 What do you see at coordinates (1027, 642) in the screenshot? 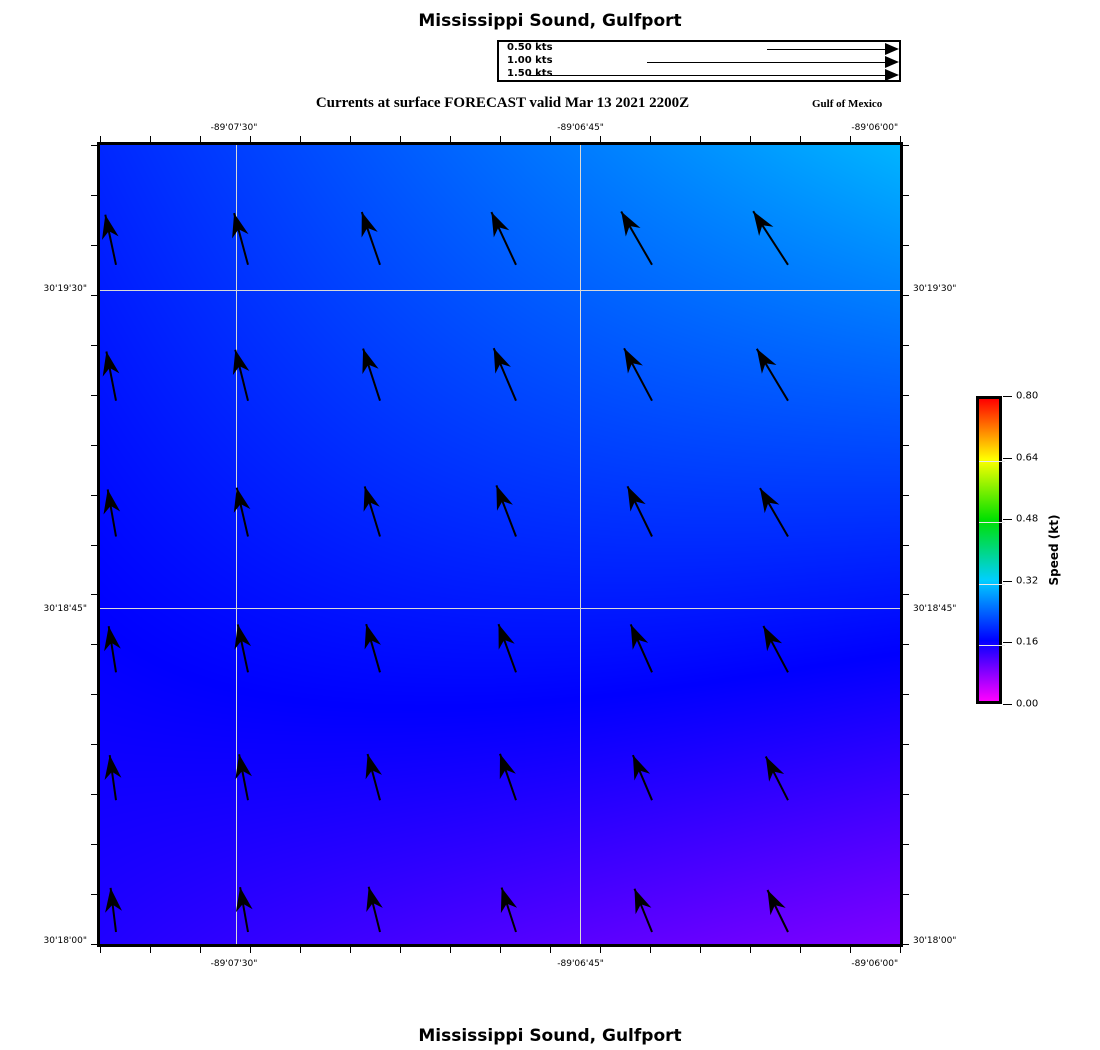
I see `colorbar-tick-label: 0.16` at bounding box center [1027, 642].